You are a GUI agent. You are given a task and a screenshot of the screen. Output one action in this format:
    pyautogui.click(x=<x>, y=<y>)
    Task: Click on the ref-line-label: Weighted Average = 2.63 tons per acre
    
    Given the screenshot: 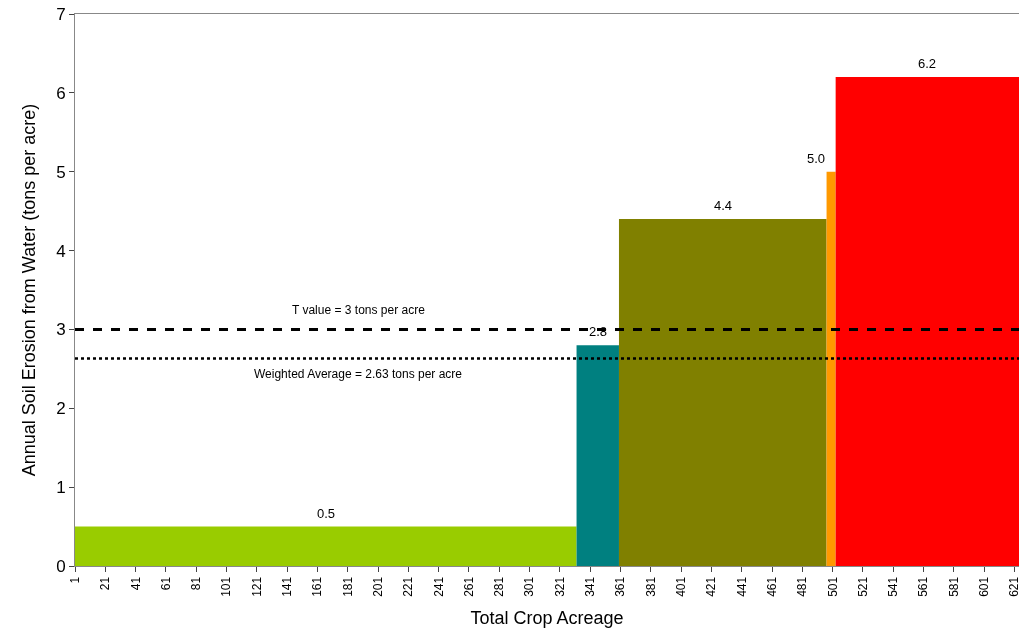 What is the action you would take?
    pyautogui.click(x=358, y=374)
    